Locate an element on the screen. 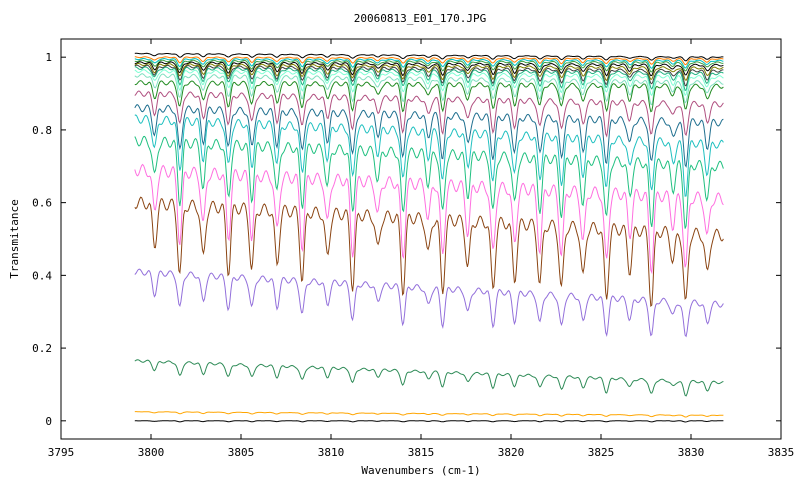 The width and height of the screenshot is (800, 480). x-tick-label: 3815 is located at coordinates (421, 452).